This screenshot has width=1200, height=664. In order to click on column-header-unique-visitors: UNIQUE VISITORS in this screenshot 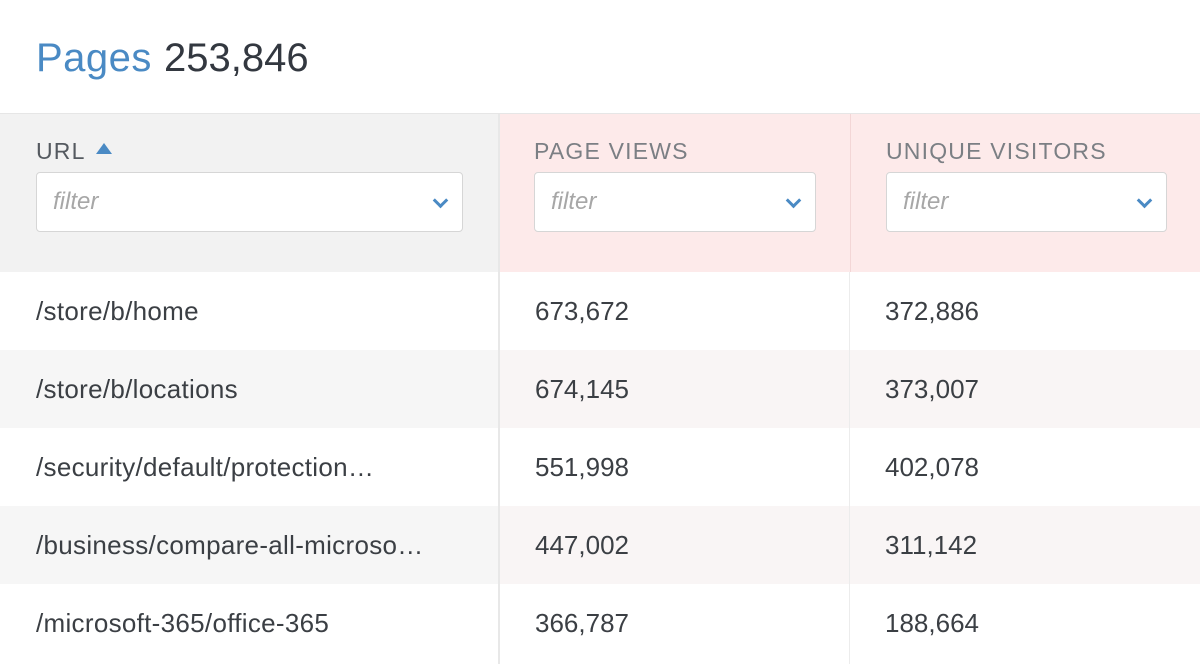, I will do `click(1025, 193)`.